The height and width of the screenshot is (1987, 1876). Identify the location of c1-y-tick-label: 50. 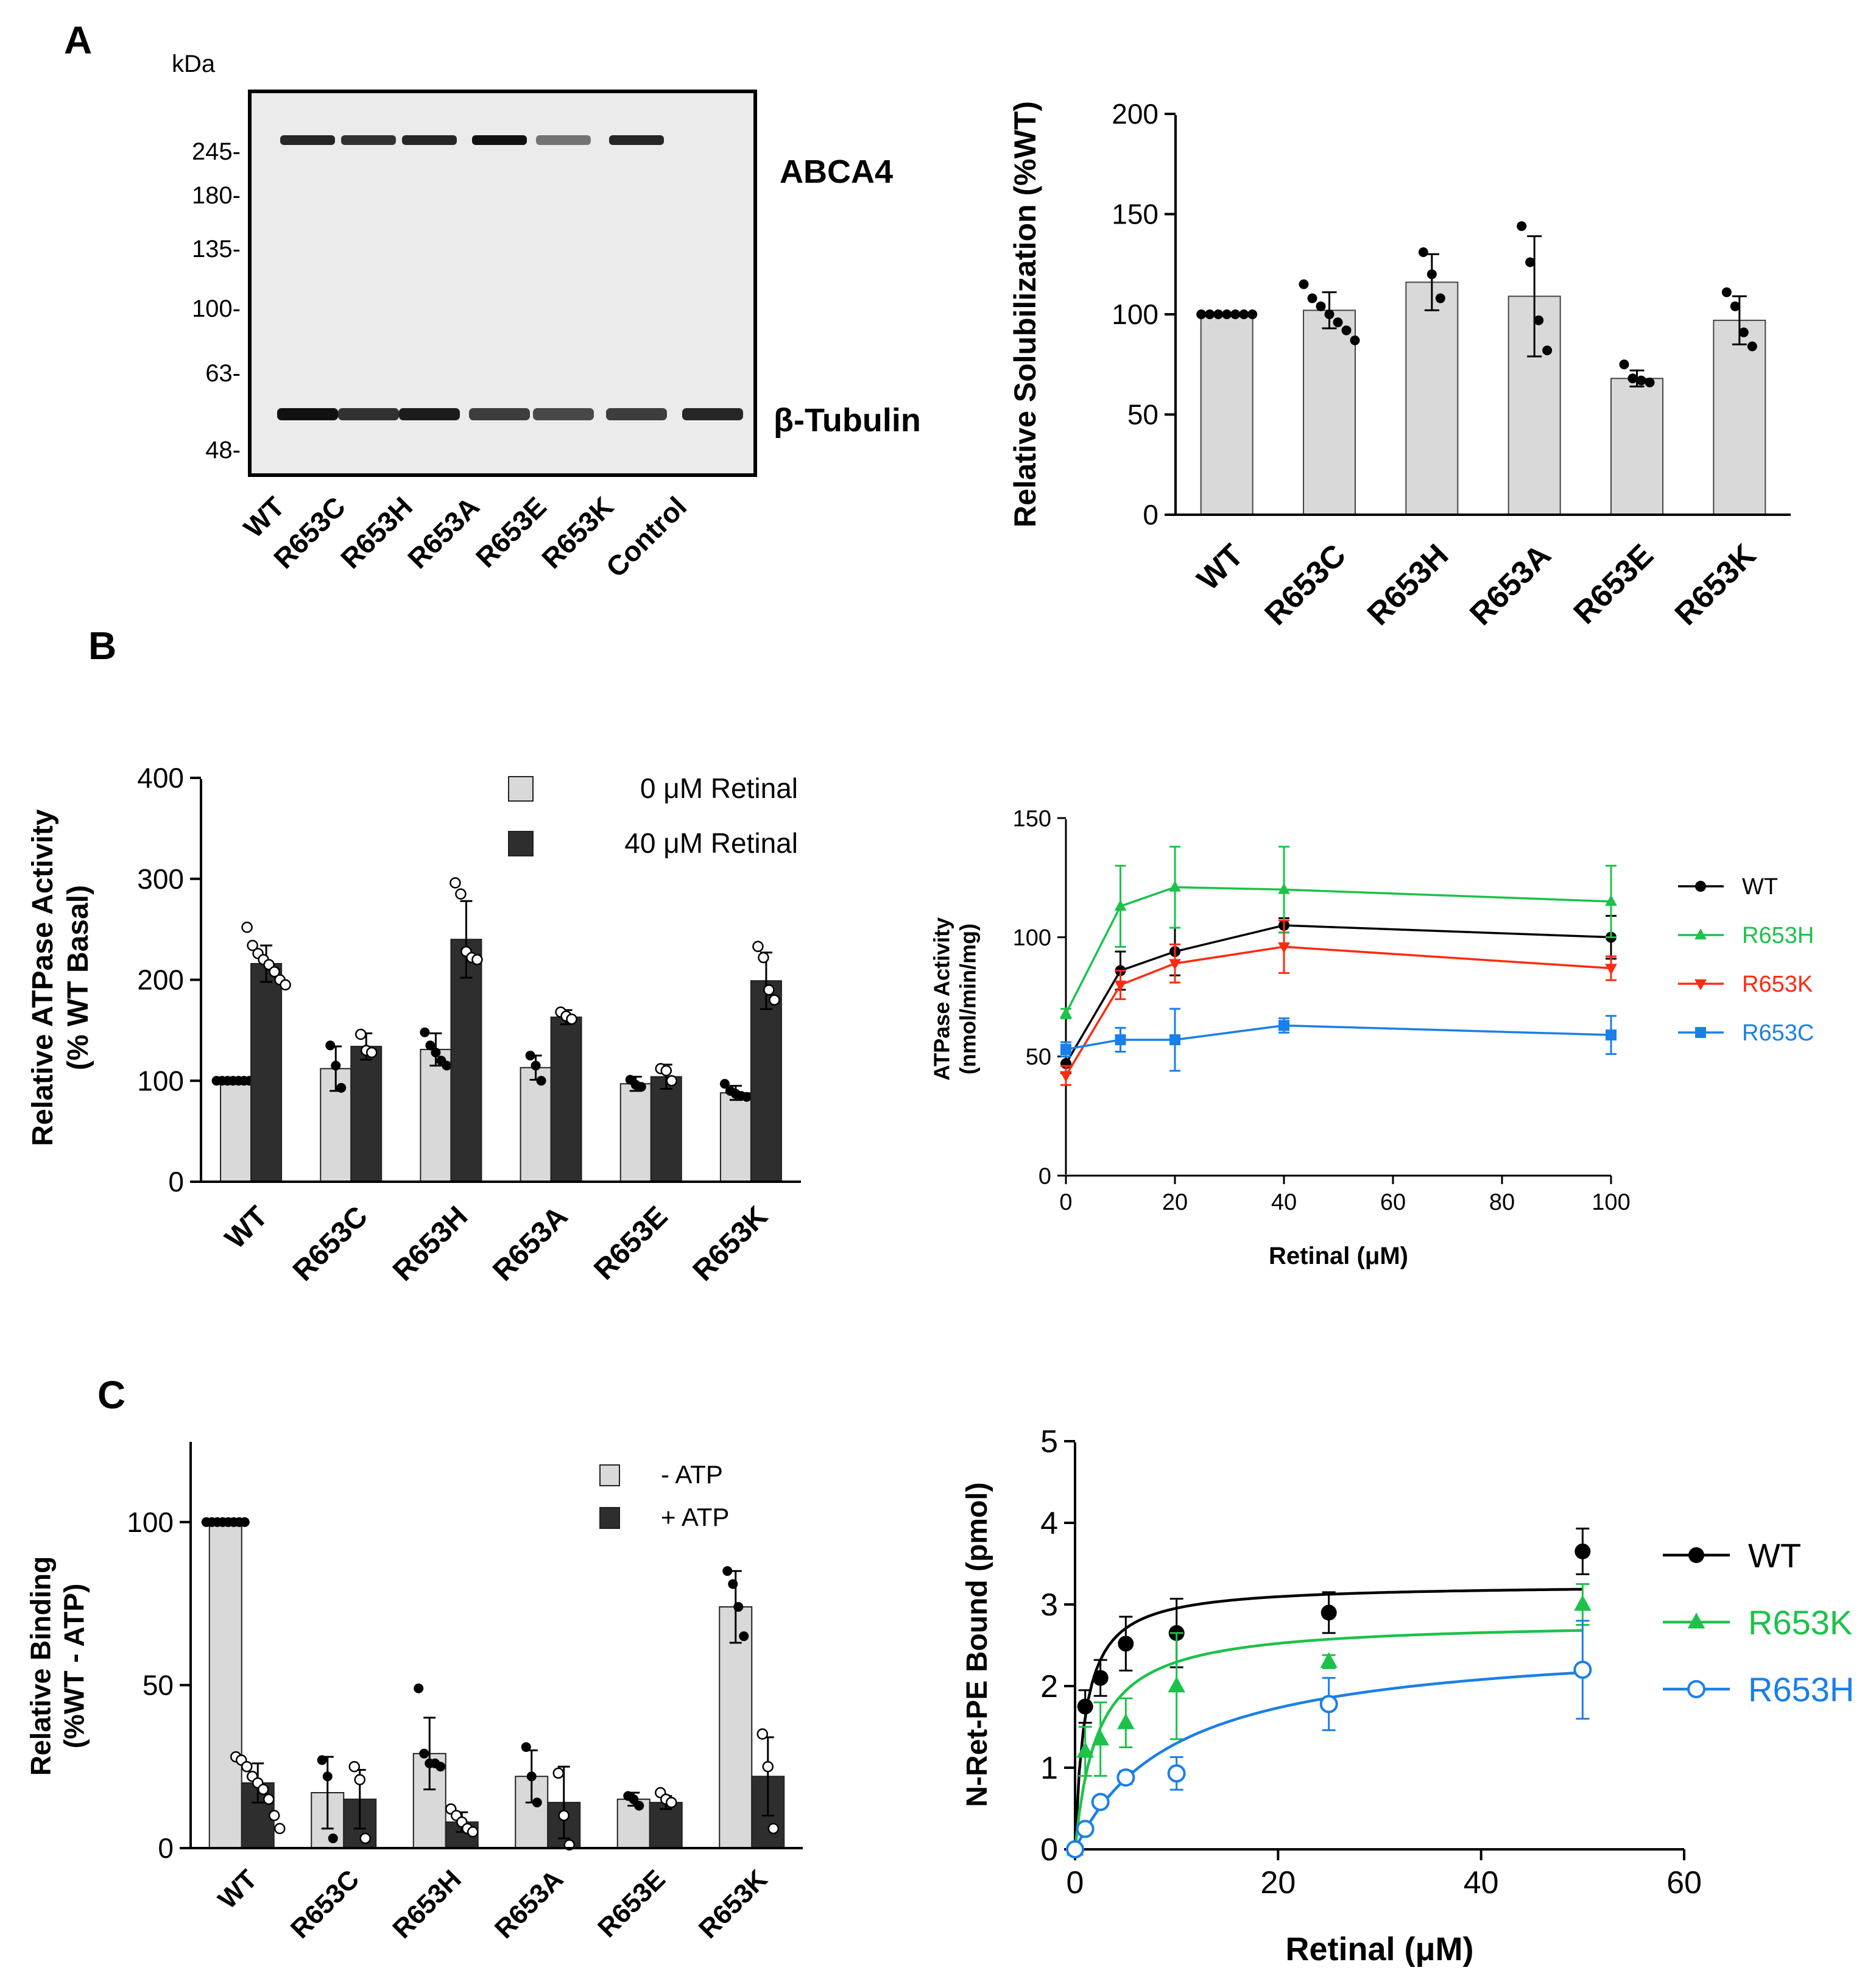
(159, 1685).